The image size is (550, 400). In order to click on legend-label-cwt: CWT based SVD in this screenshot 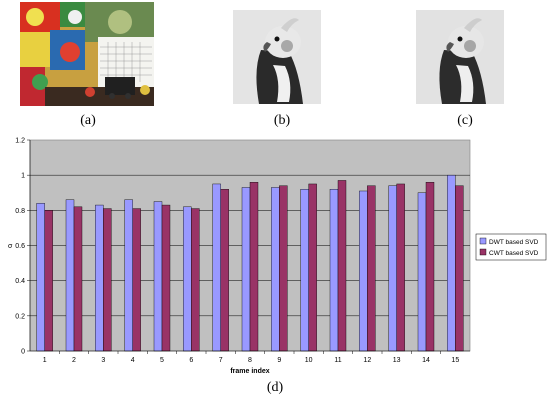, I will do `click(514, 253)`.